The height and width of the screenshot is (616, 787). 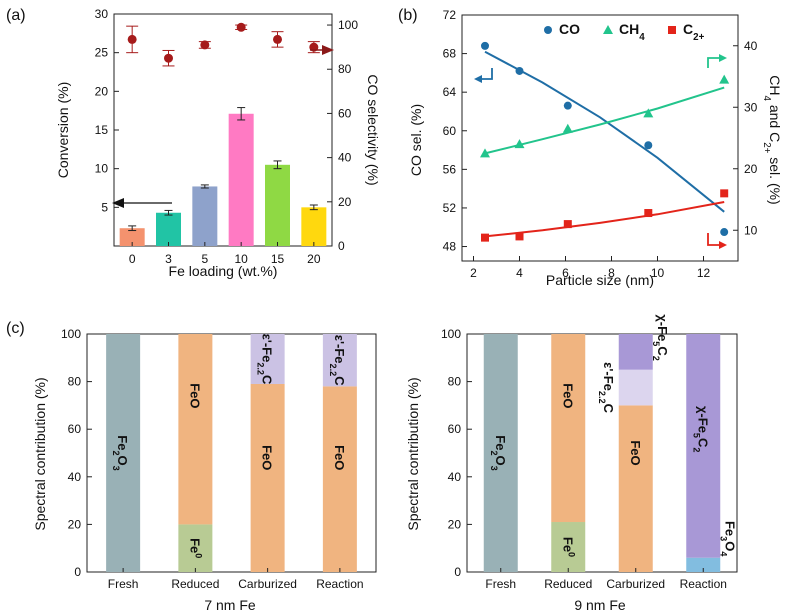 I want to click on panel-c1-category-labels: Fresh Reduced Carburized Reaction, so click(x=236, y=579).